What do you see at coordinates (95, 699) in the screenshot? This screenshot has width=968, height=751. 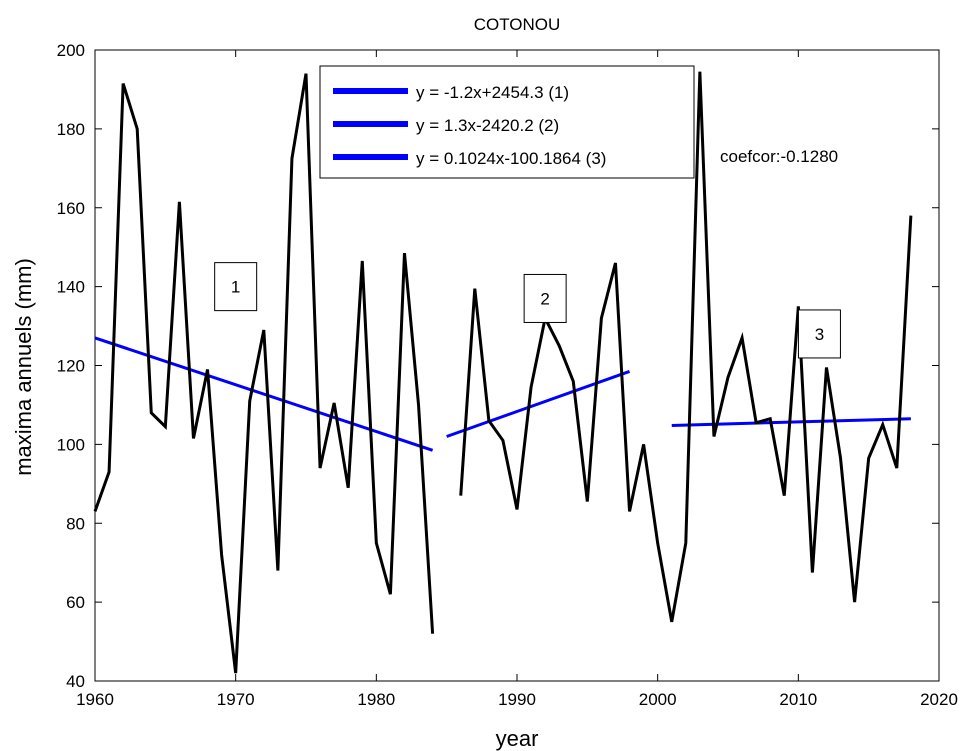 I see `x-tick-label-1960: 1960` at bounding box center [95, 699].